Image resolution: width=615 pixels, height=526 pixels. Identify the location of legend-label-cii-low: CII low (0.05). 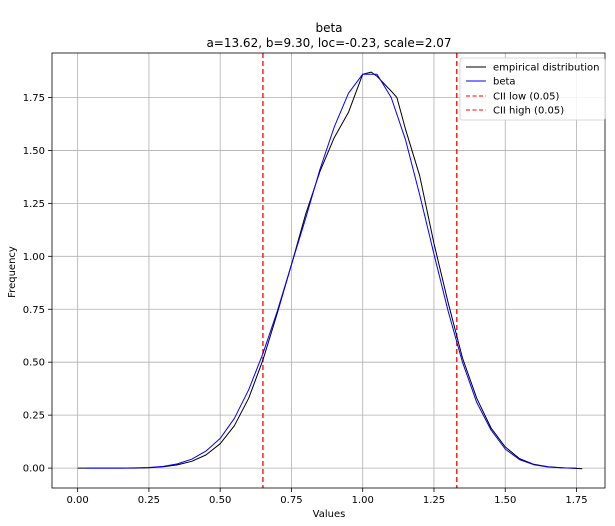
(526, 97).